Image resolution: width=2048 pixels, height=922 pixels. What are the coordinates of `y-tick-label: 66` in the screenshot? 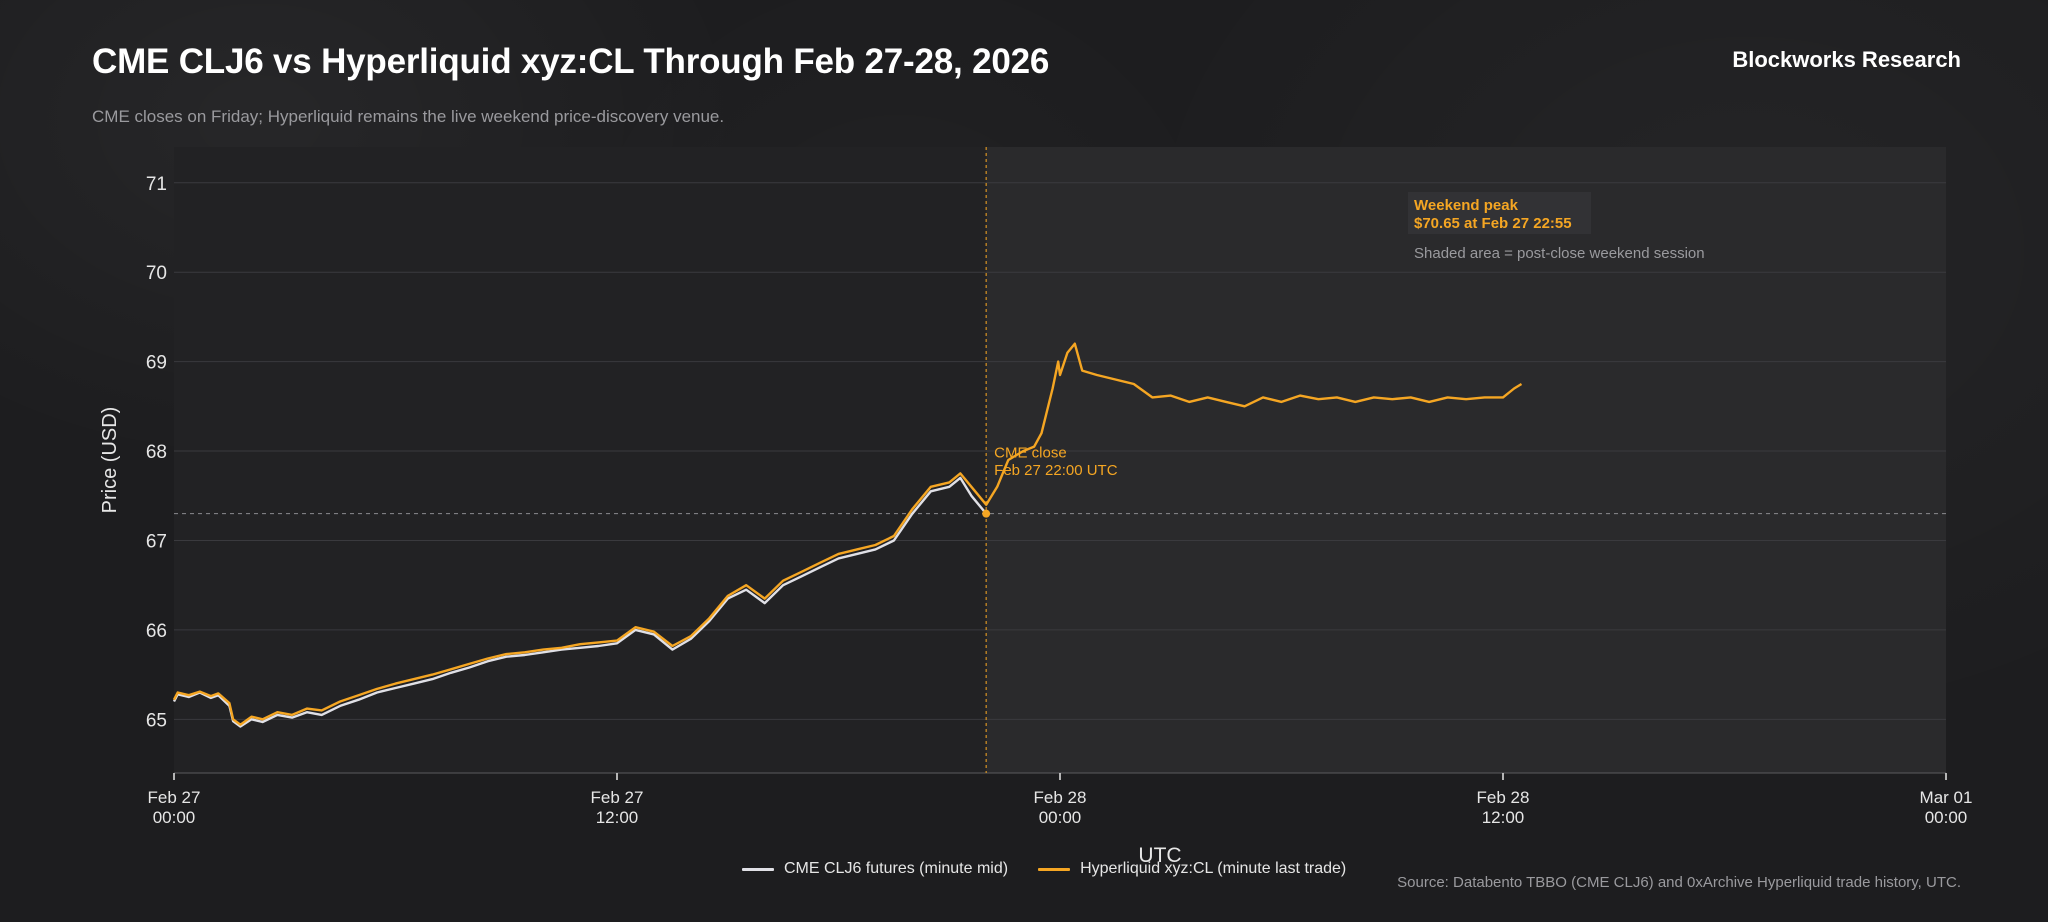 It's located at (156, 631).